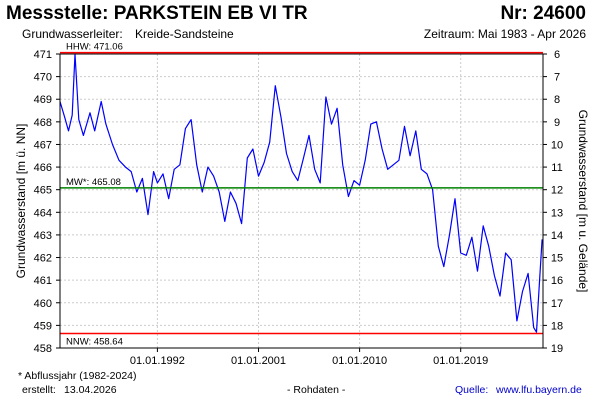 The width and height of the screenshot is (600, 400). Describe the element at coordinates (553, 202) in the screenshot. I see `y-axis-right: 19 18 17 16 15 14 13 12 11 10 9 8 7 6` at that location.